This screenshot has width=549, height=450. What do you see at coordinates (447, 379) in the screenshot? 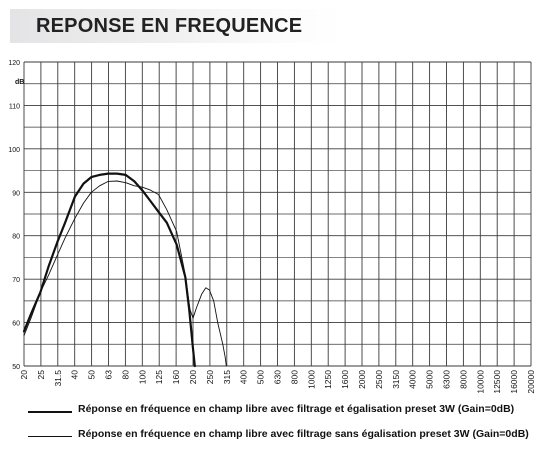
I see `x-tick-label: 6300` at bounding box center [447, 379].